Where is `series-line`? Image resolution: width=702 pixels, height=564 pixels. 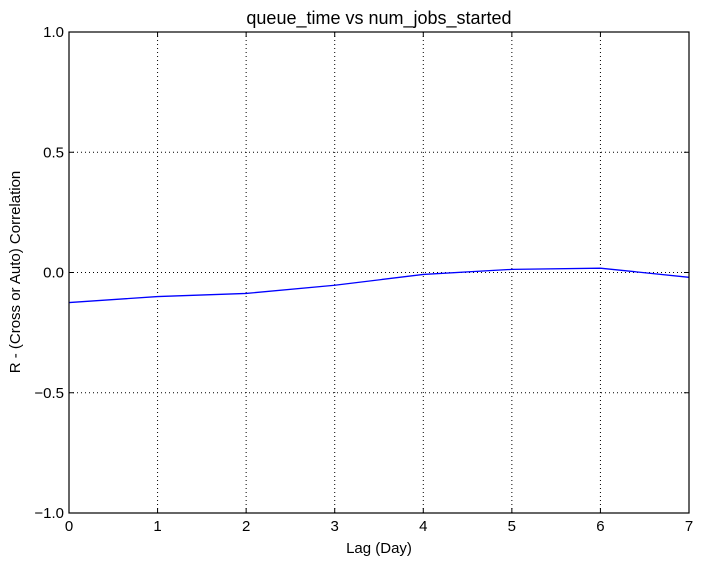
series-line is located at coordinates (379, 285).